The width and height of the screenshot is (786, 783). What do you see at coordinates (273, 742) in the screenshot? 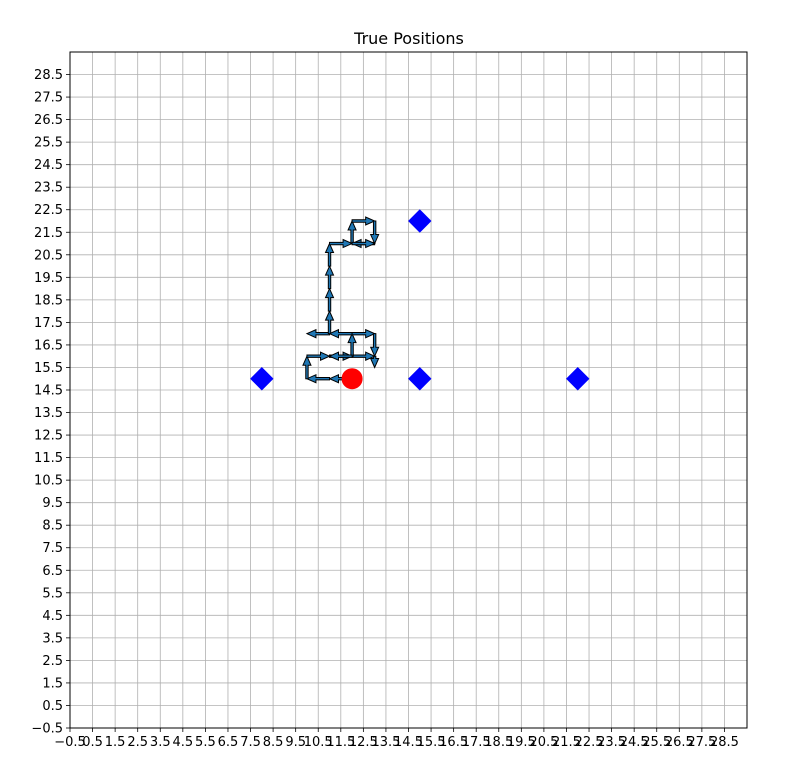
I see `x-tick-label: 8.5` at bounding box center [273, 742].